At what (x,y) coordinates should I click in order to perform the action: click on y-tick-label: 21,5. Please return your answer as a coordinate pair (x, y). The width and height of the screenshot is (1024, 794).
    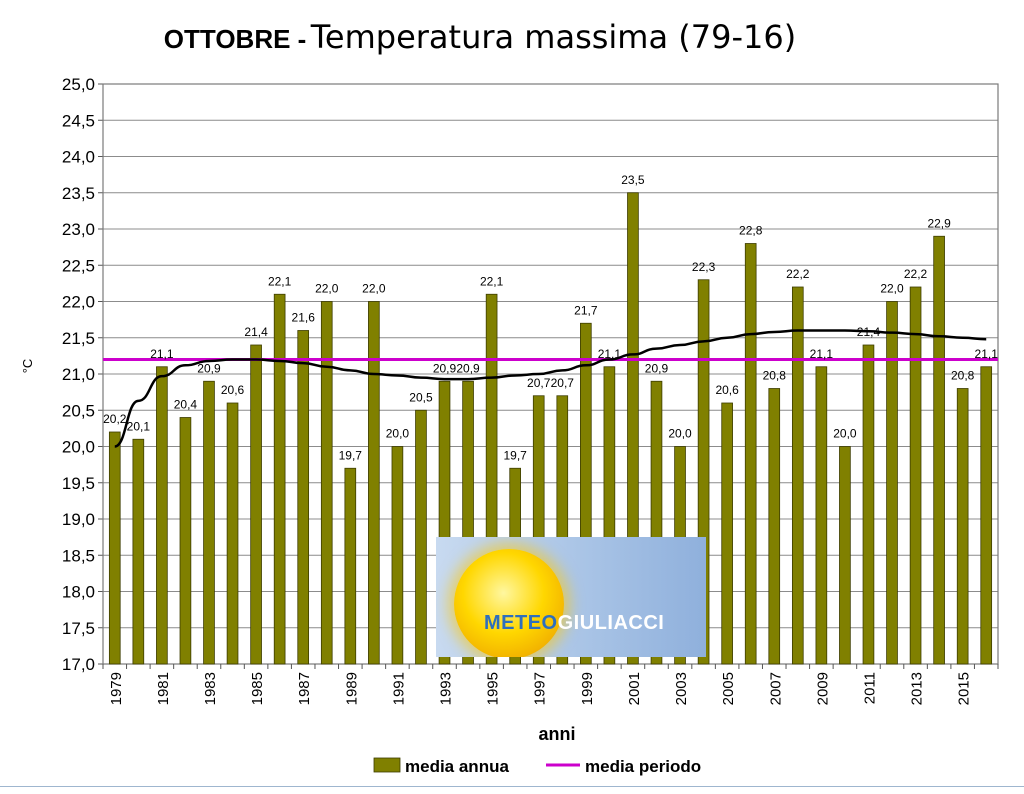
    Looking at the image, I should click on (78, 338).